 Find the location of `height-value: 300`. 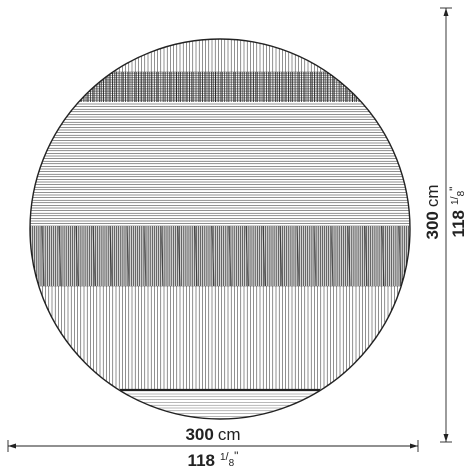

height-value: 300 is located at coordinates (432, 225).